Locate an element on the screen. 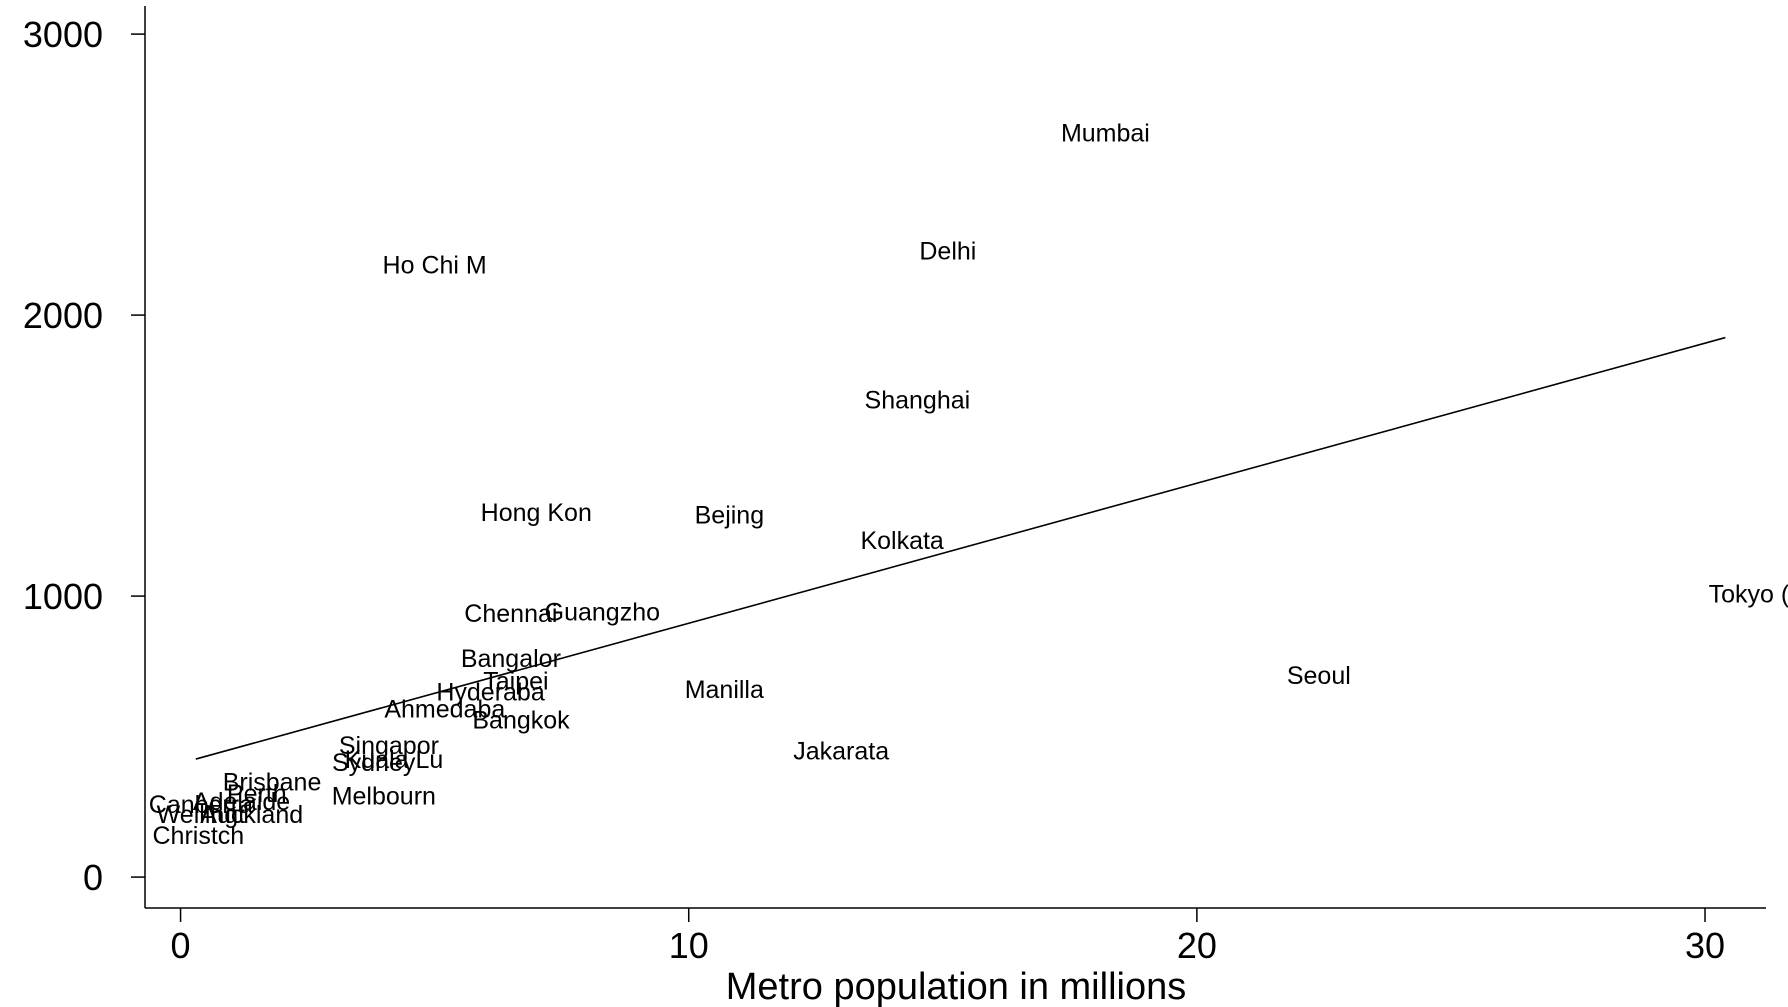 The height and width of the screenshot is (1007, 1788). x-tick-label: 0 is located at coordinates (181, 945).